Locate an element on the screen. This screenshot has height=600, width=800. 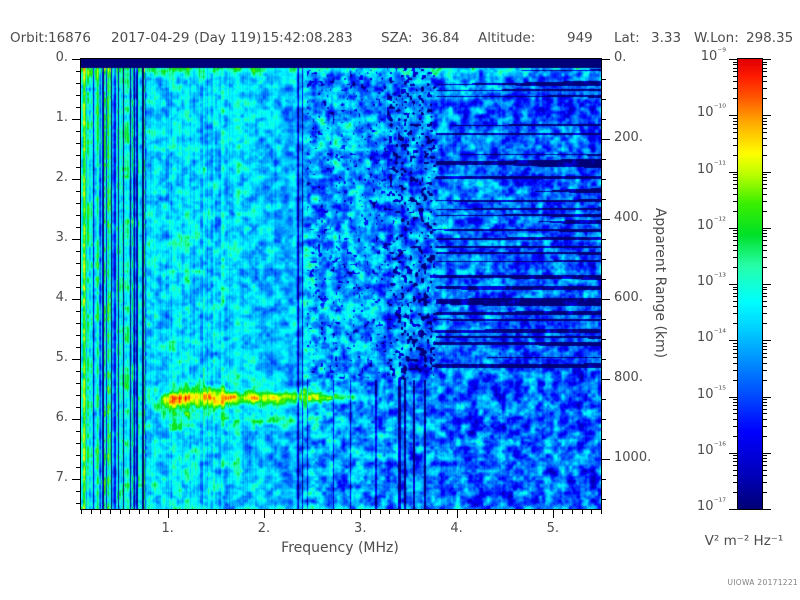
colorbar-tick-label: 10⁻¹⁰ is located at coordinates (711, 111).